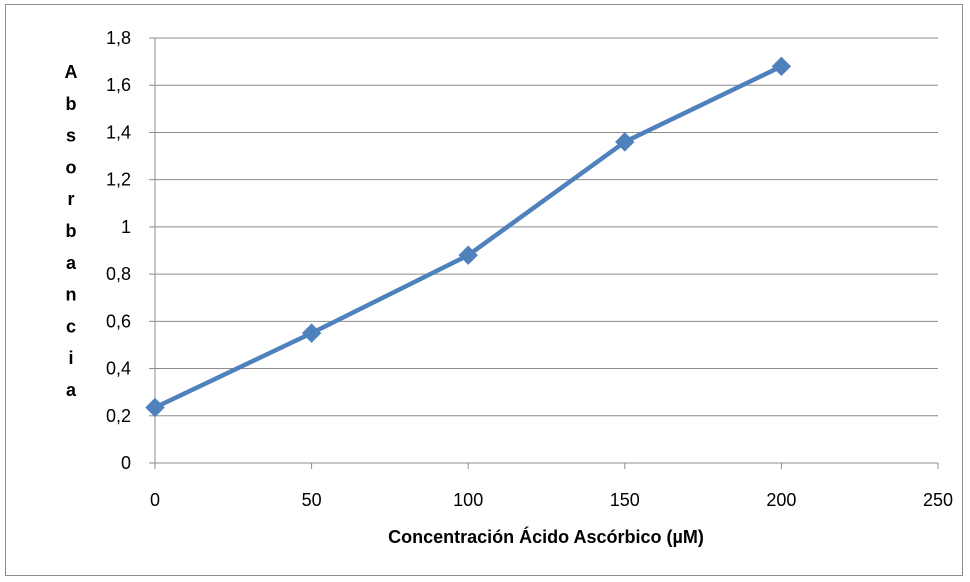 This screenshot has height=582, width=970. I want to click on x-tick-label: 150, so click(625, 500).